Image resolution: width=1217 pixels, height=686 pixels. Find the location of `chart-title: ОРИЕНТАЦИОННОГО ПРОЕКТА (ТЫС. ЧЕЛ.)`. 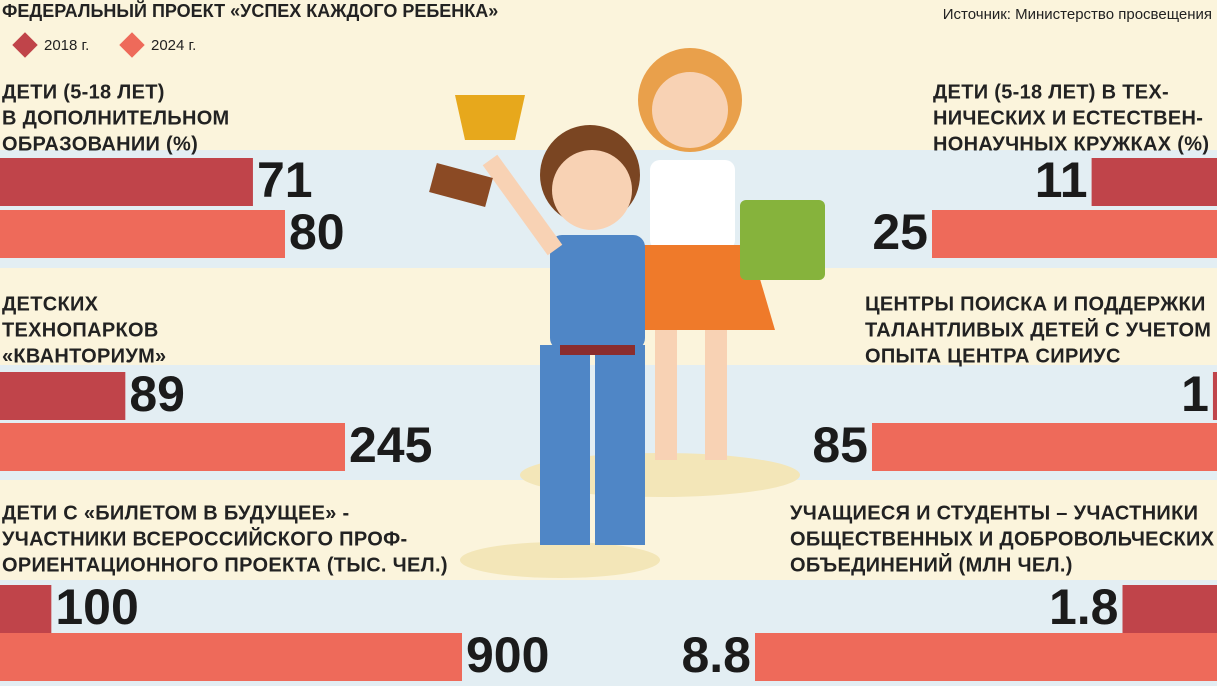

chart-title: ОРИЕНТАЦИОННОГО ПРОЕКТА (ТЫС. ЧЕЛ.) is located at coordinates (225, 565).